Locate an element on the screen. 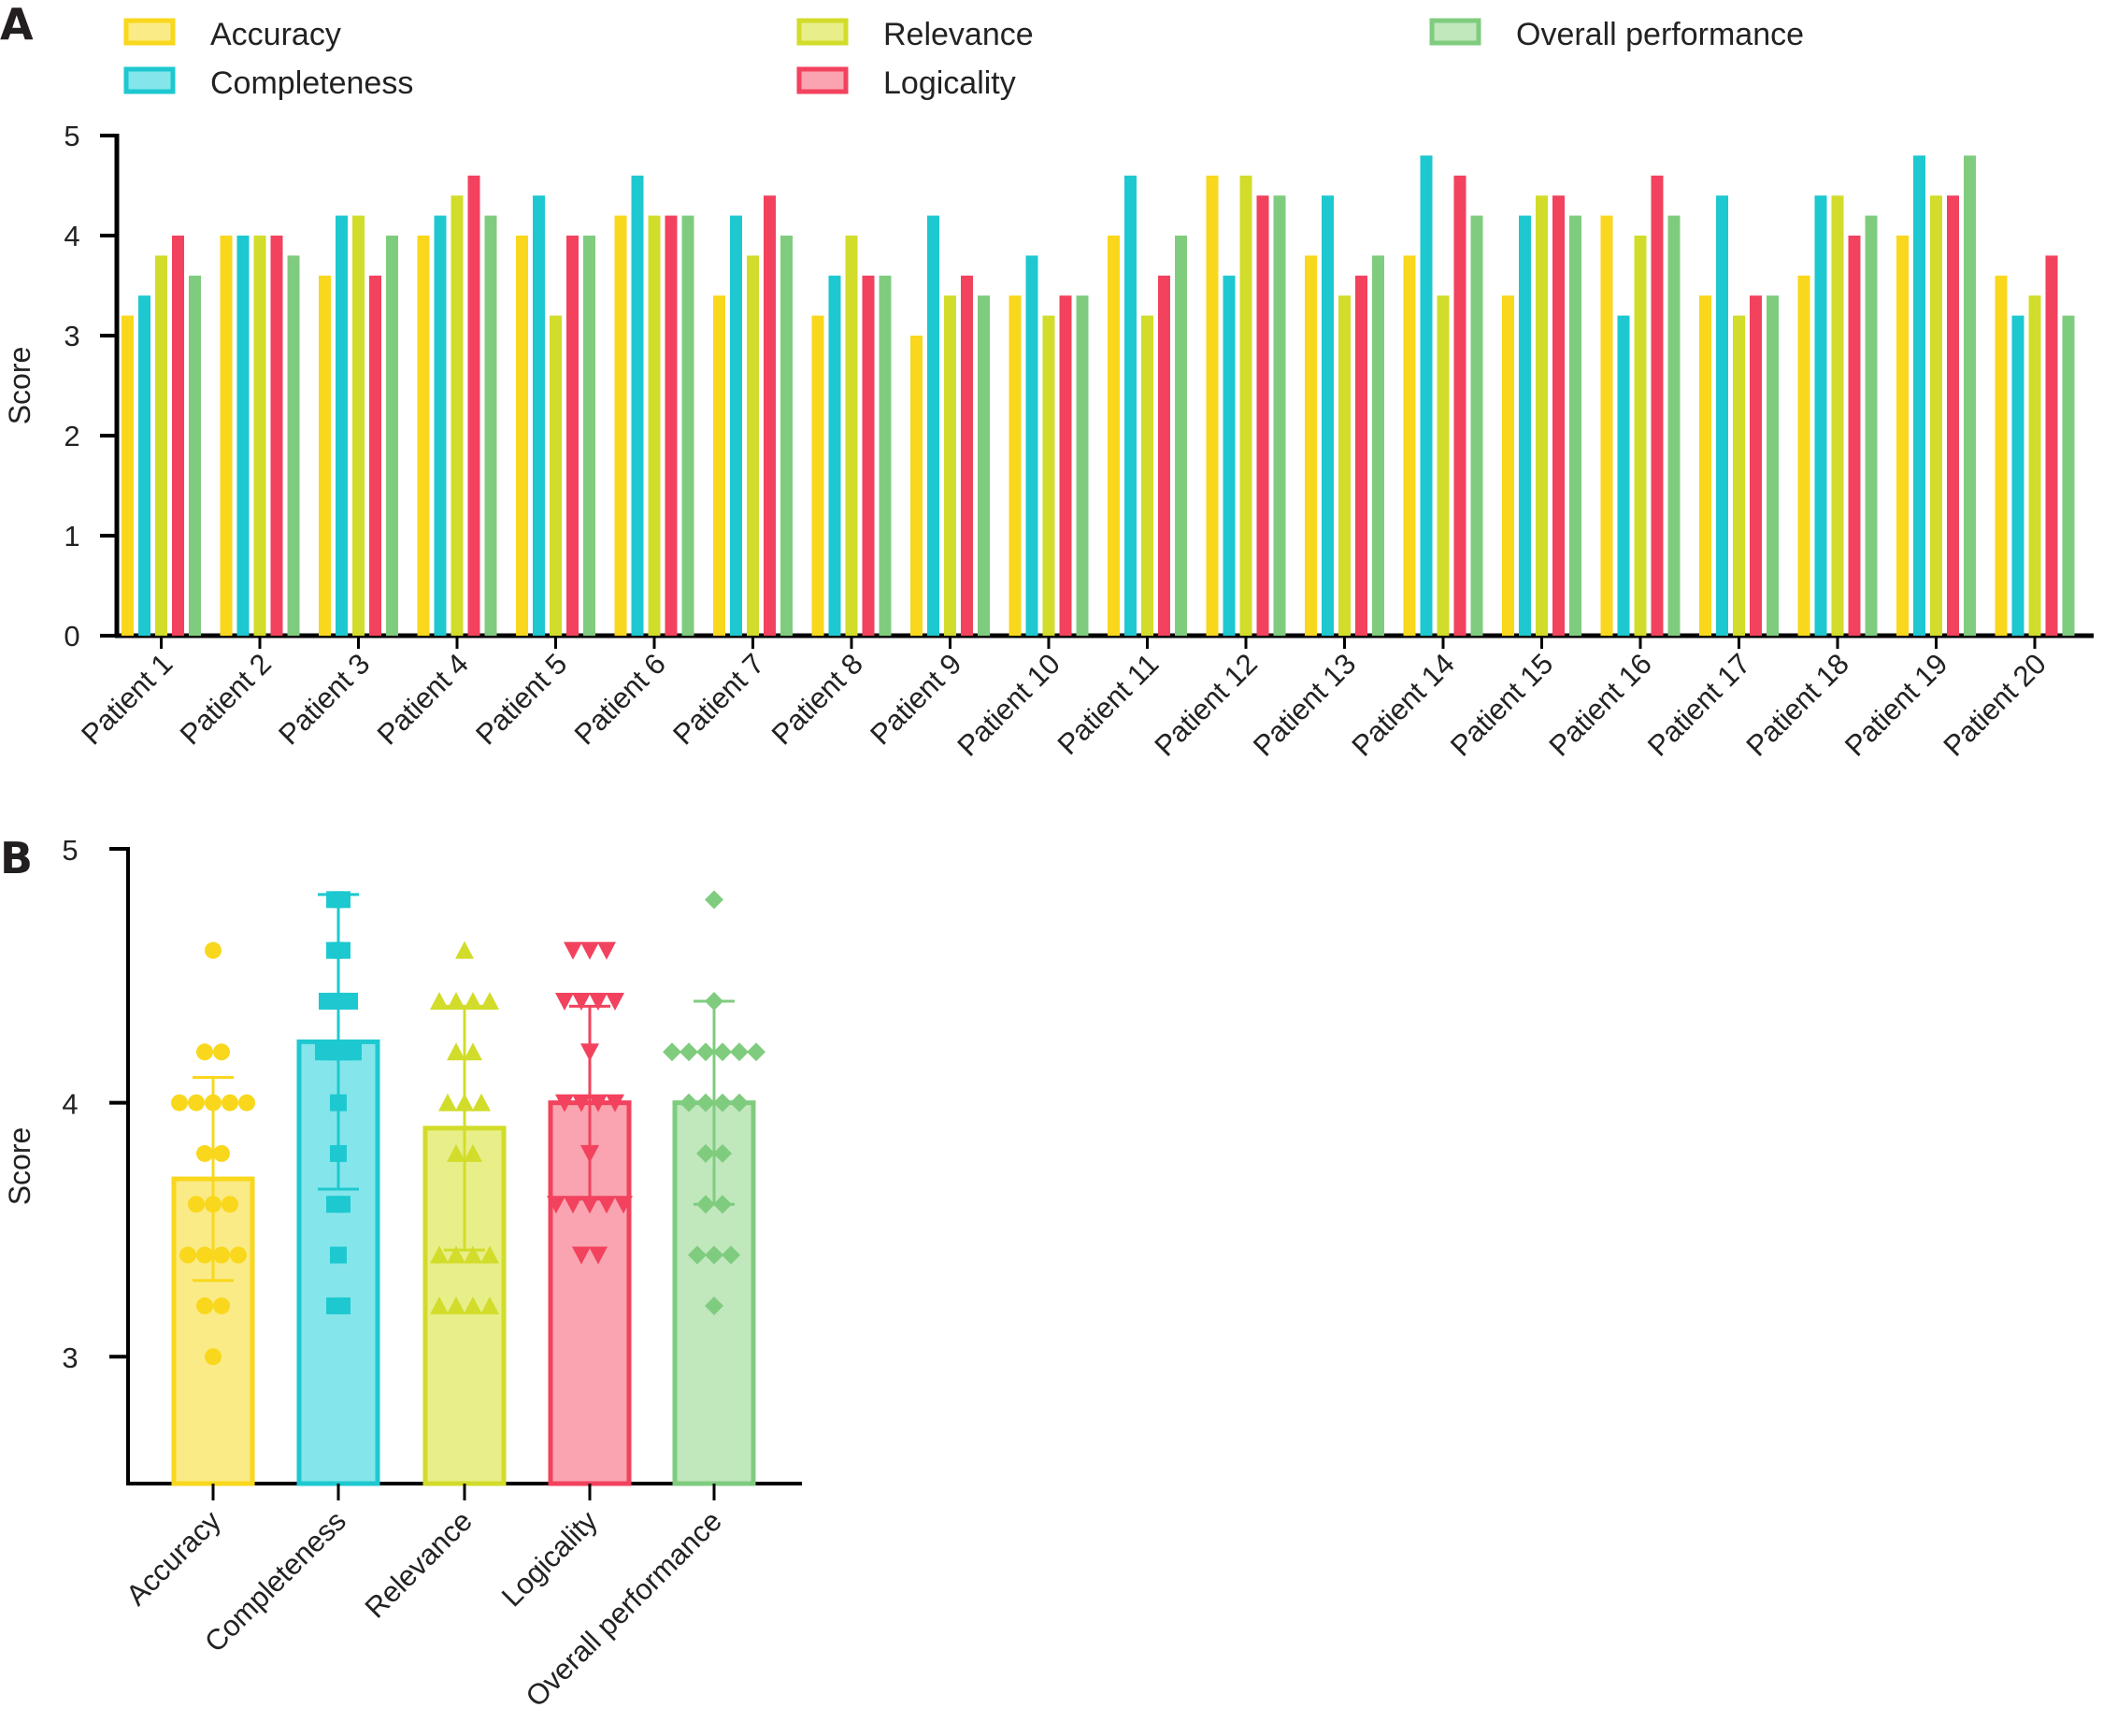 The width and height of the screenshot is (2103, 1736). panel-a-letter: A is located at coordinates (17, 25).